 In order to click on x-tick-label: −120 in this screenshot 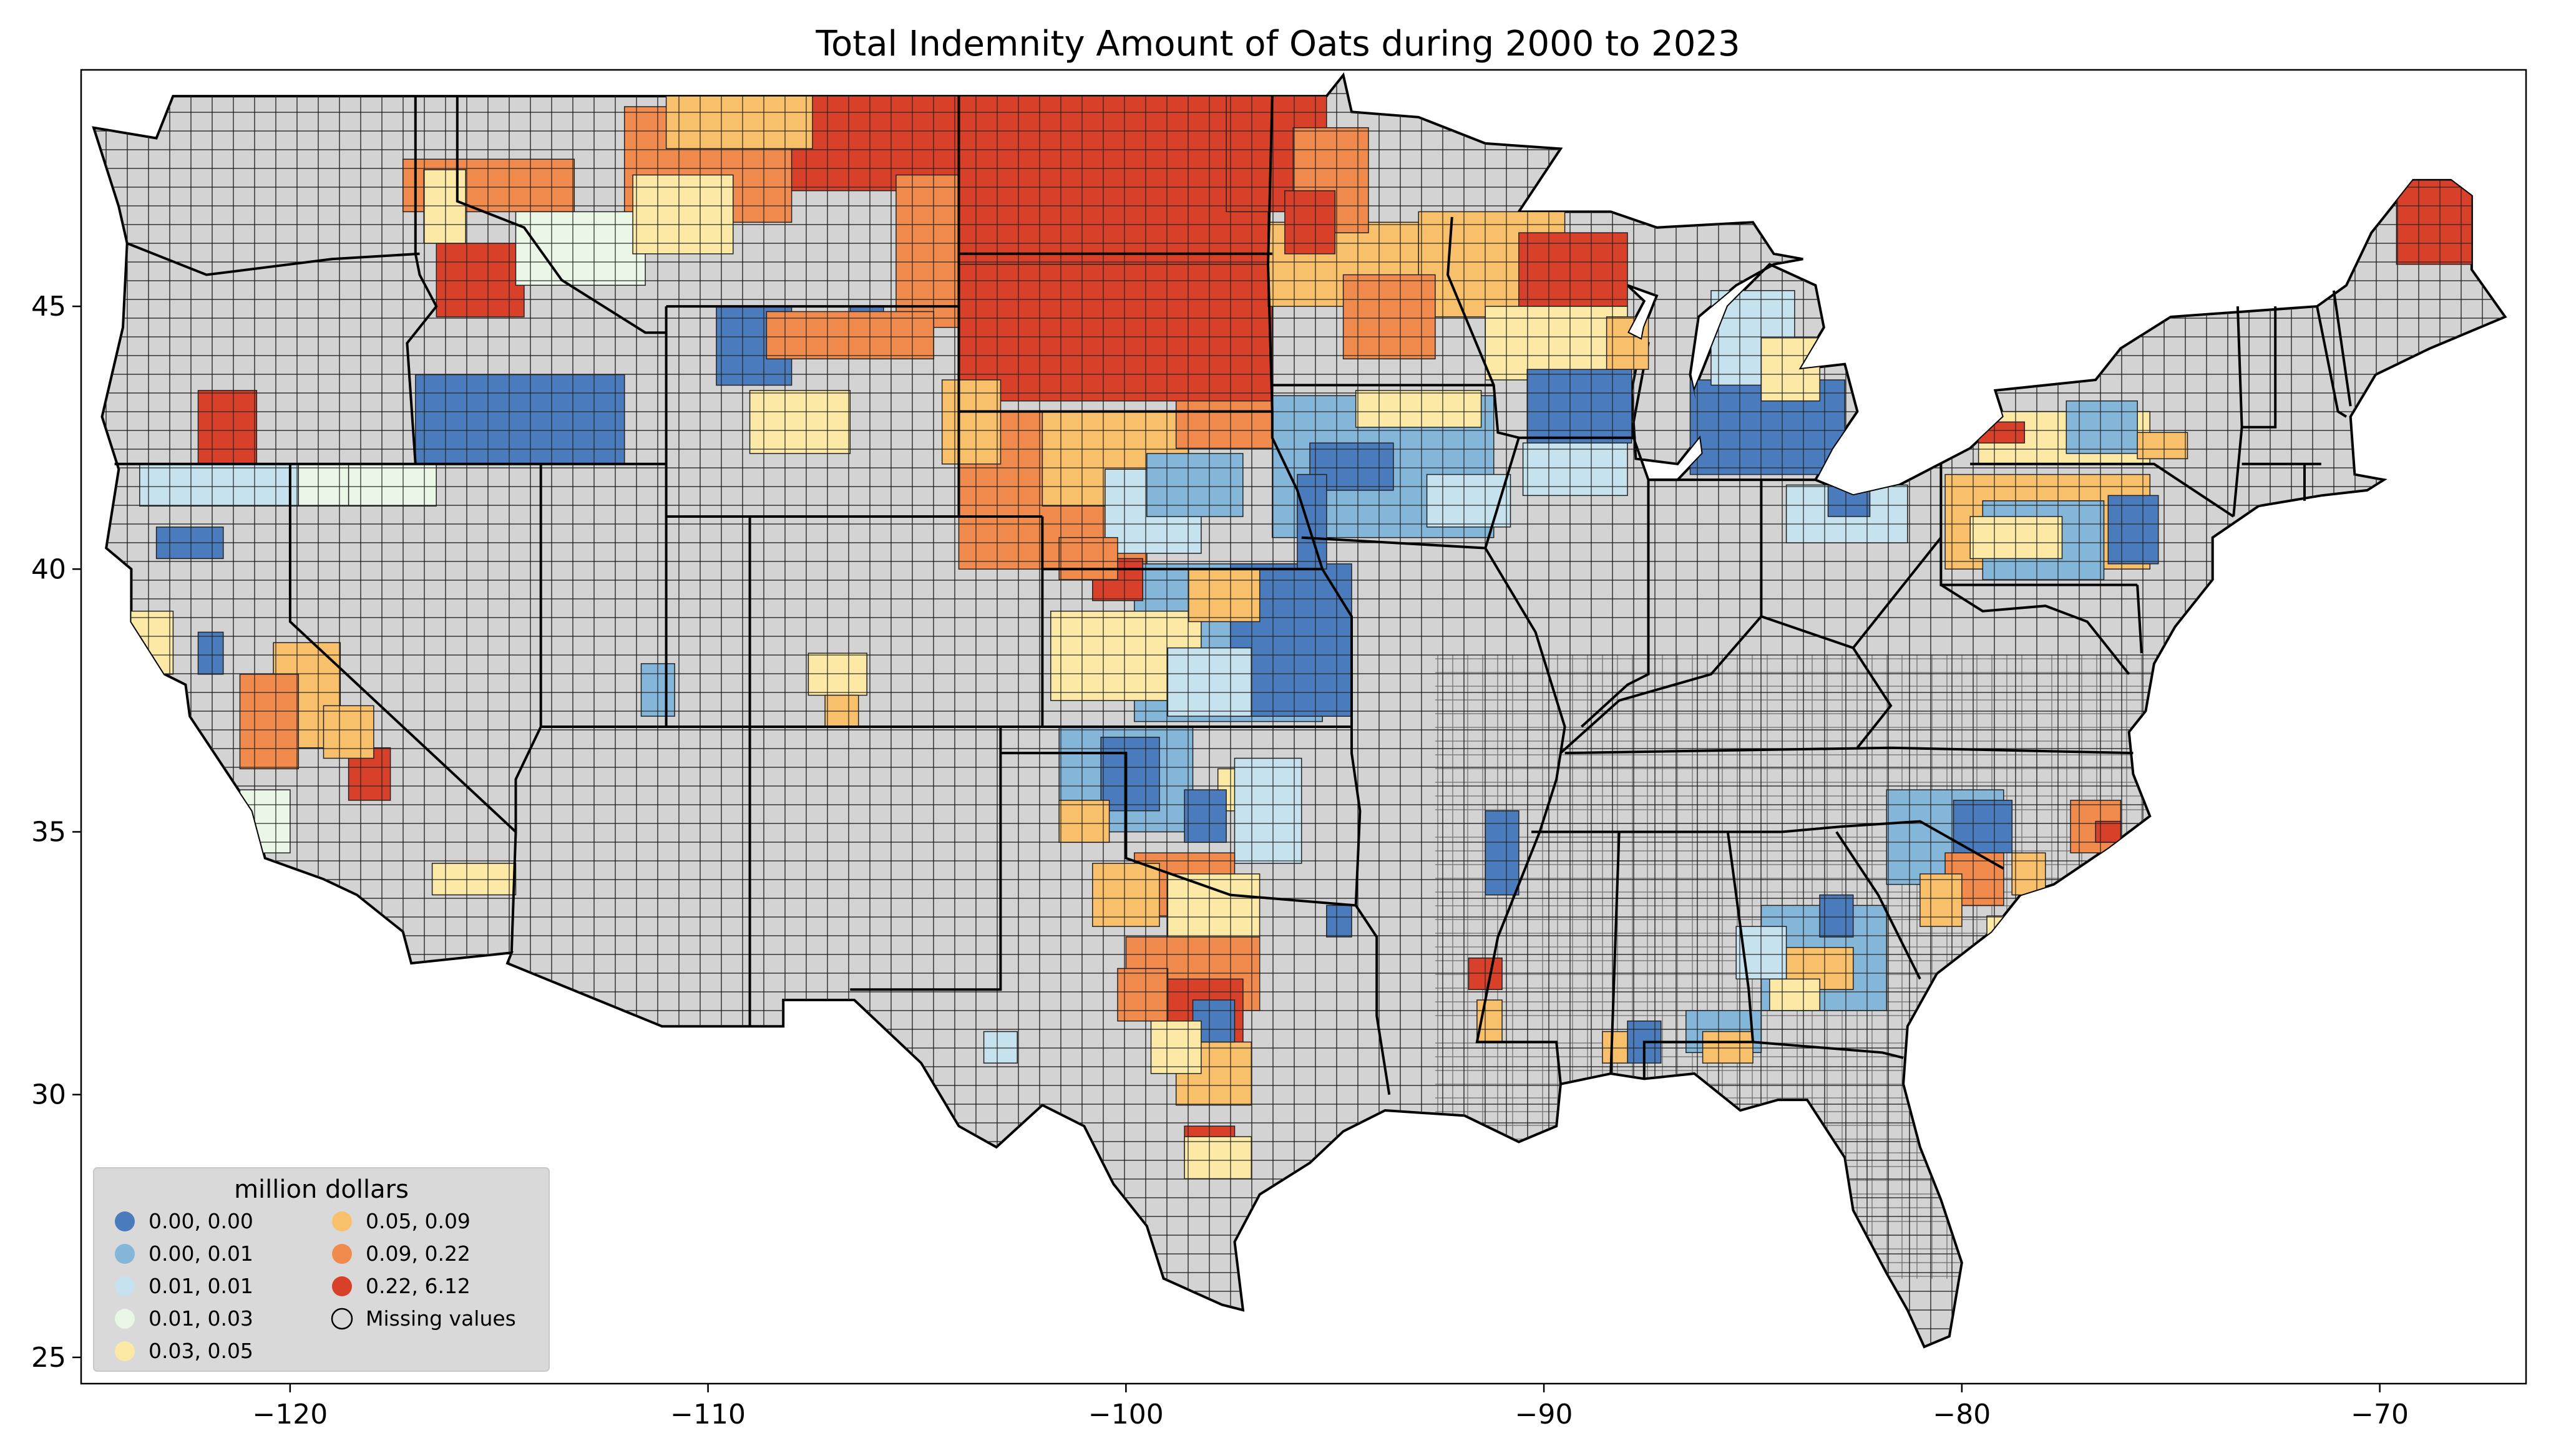, I will do `click(290, 1414)`.